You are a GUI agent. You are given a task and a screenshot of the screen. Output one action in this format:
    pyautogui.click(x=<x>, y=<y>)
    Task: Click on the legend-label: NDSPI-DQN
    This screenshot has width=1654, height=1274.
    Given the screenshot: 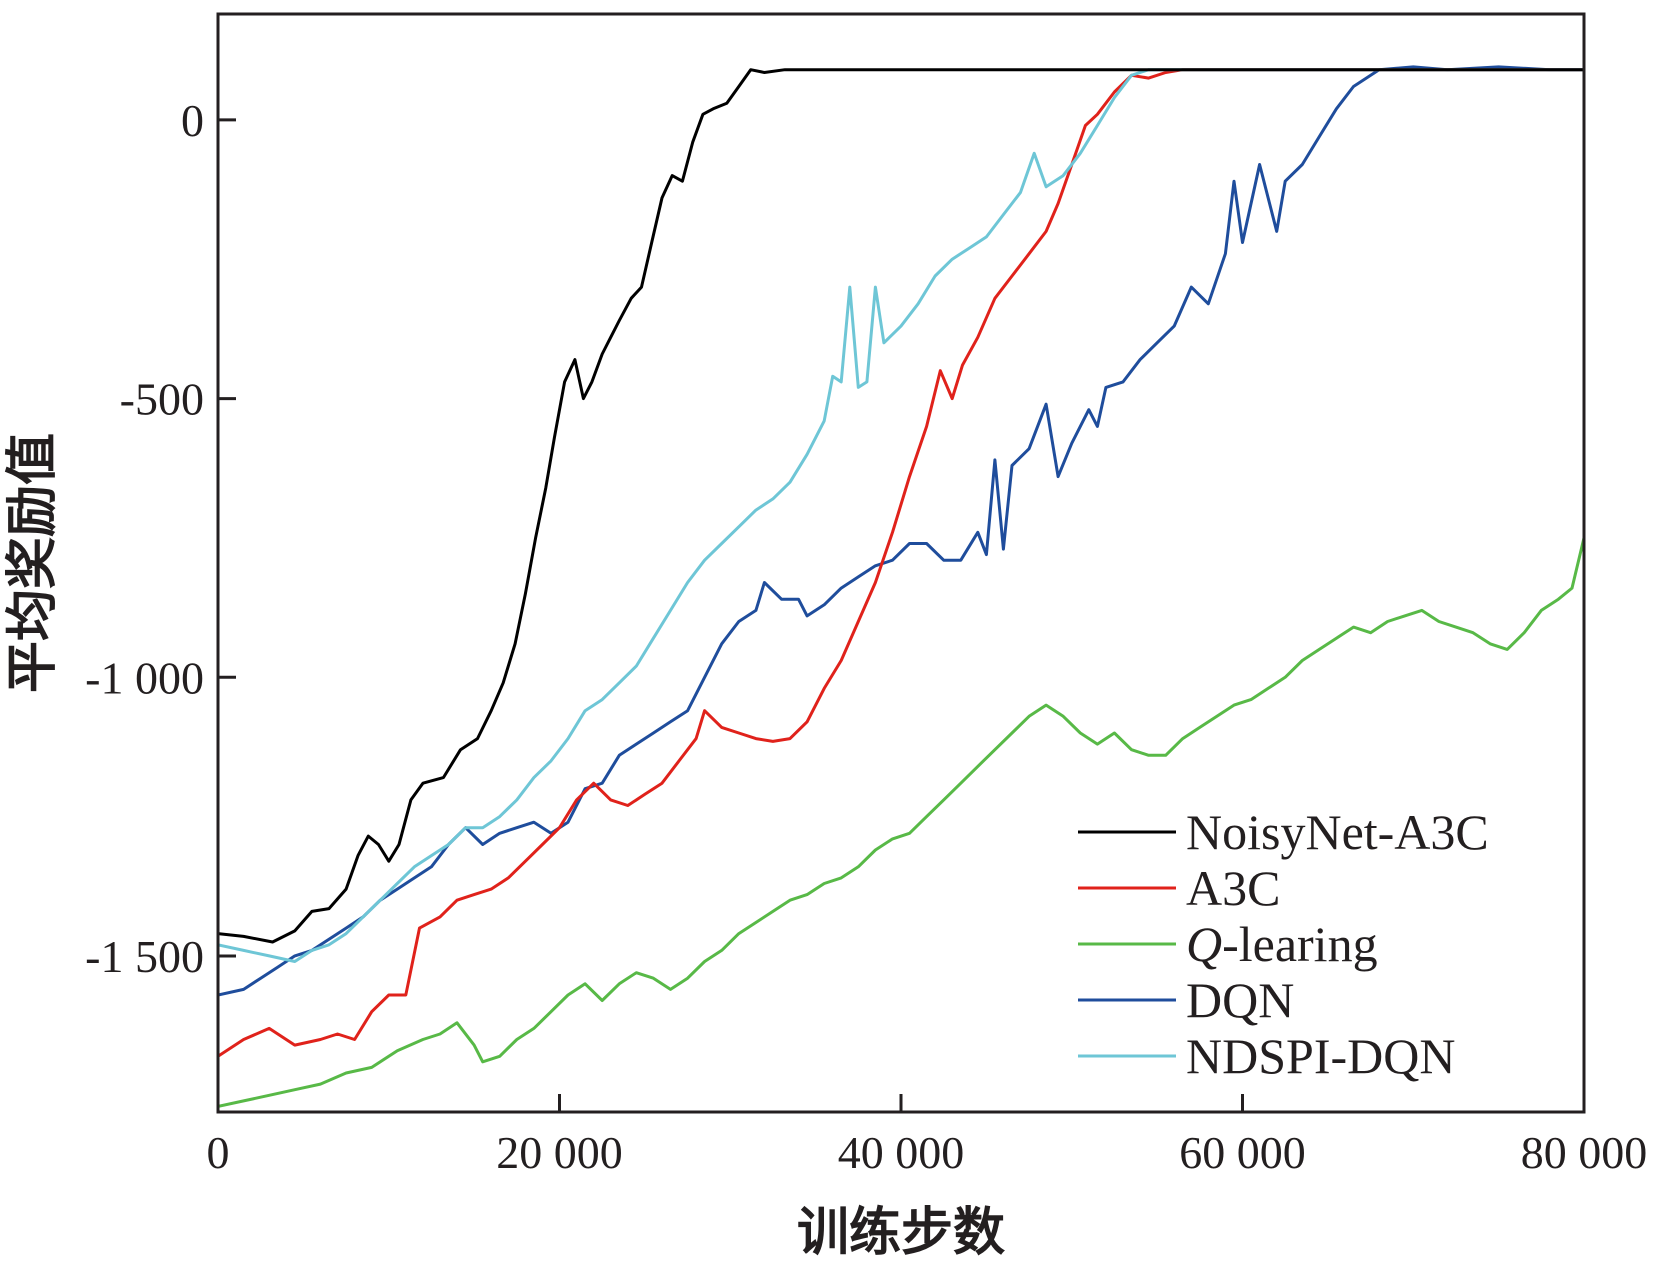 What is the action you would take?
    pyautogui.click(x=1320, y=1056)
    